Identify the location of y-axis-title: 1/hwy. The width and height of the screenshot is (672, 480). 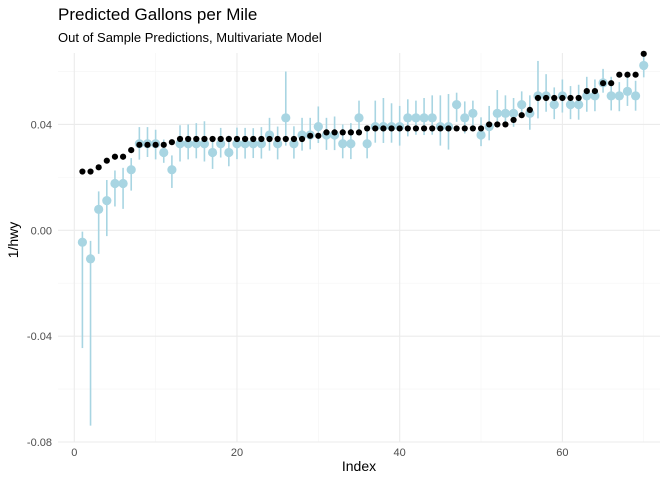
(13, 240).